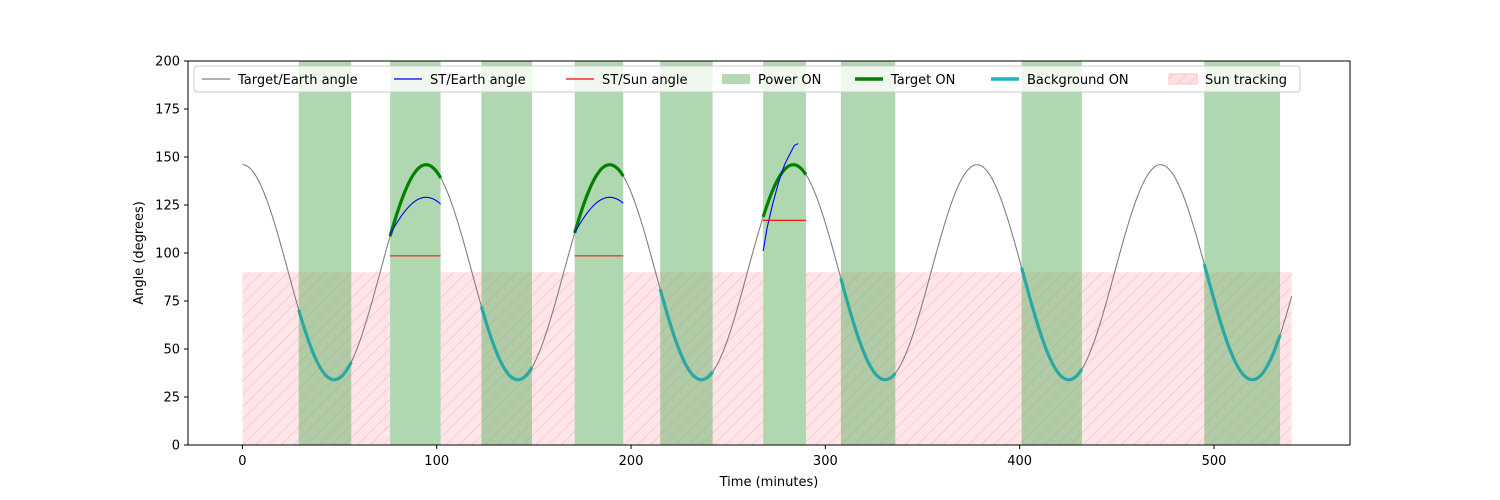 This screenshot has width=1500, height=500. I want to click on legend-entry: Target/Earth angle, so click(280, 80).